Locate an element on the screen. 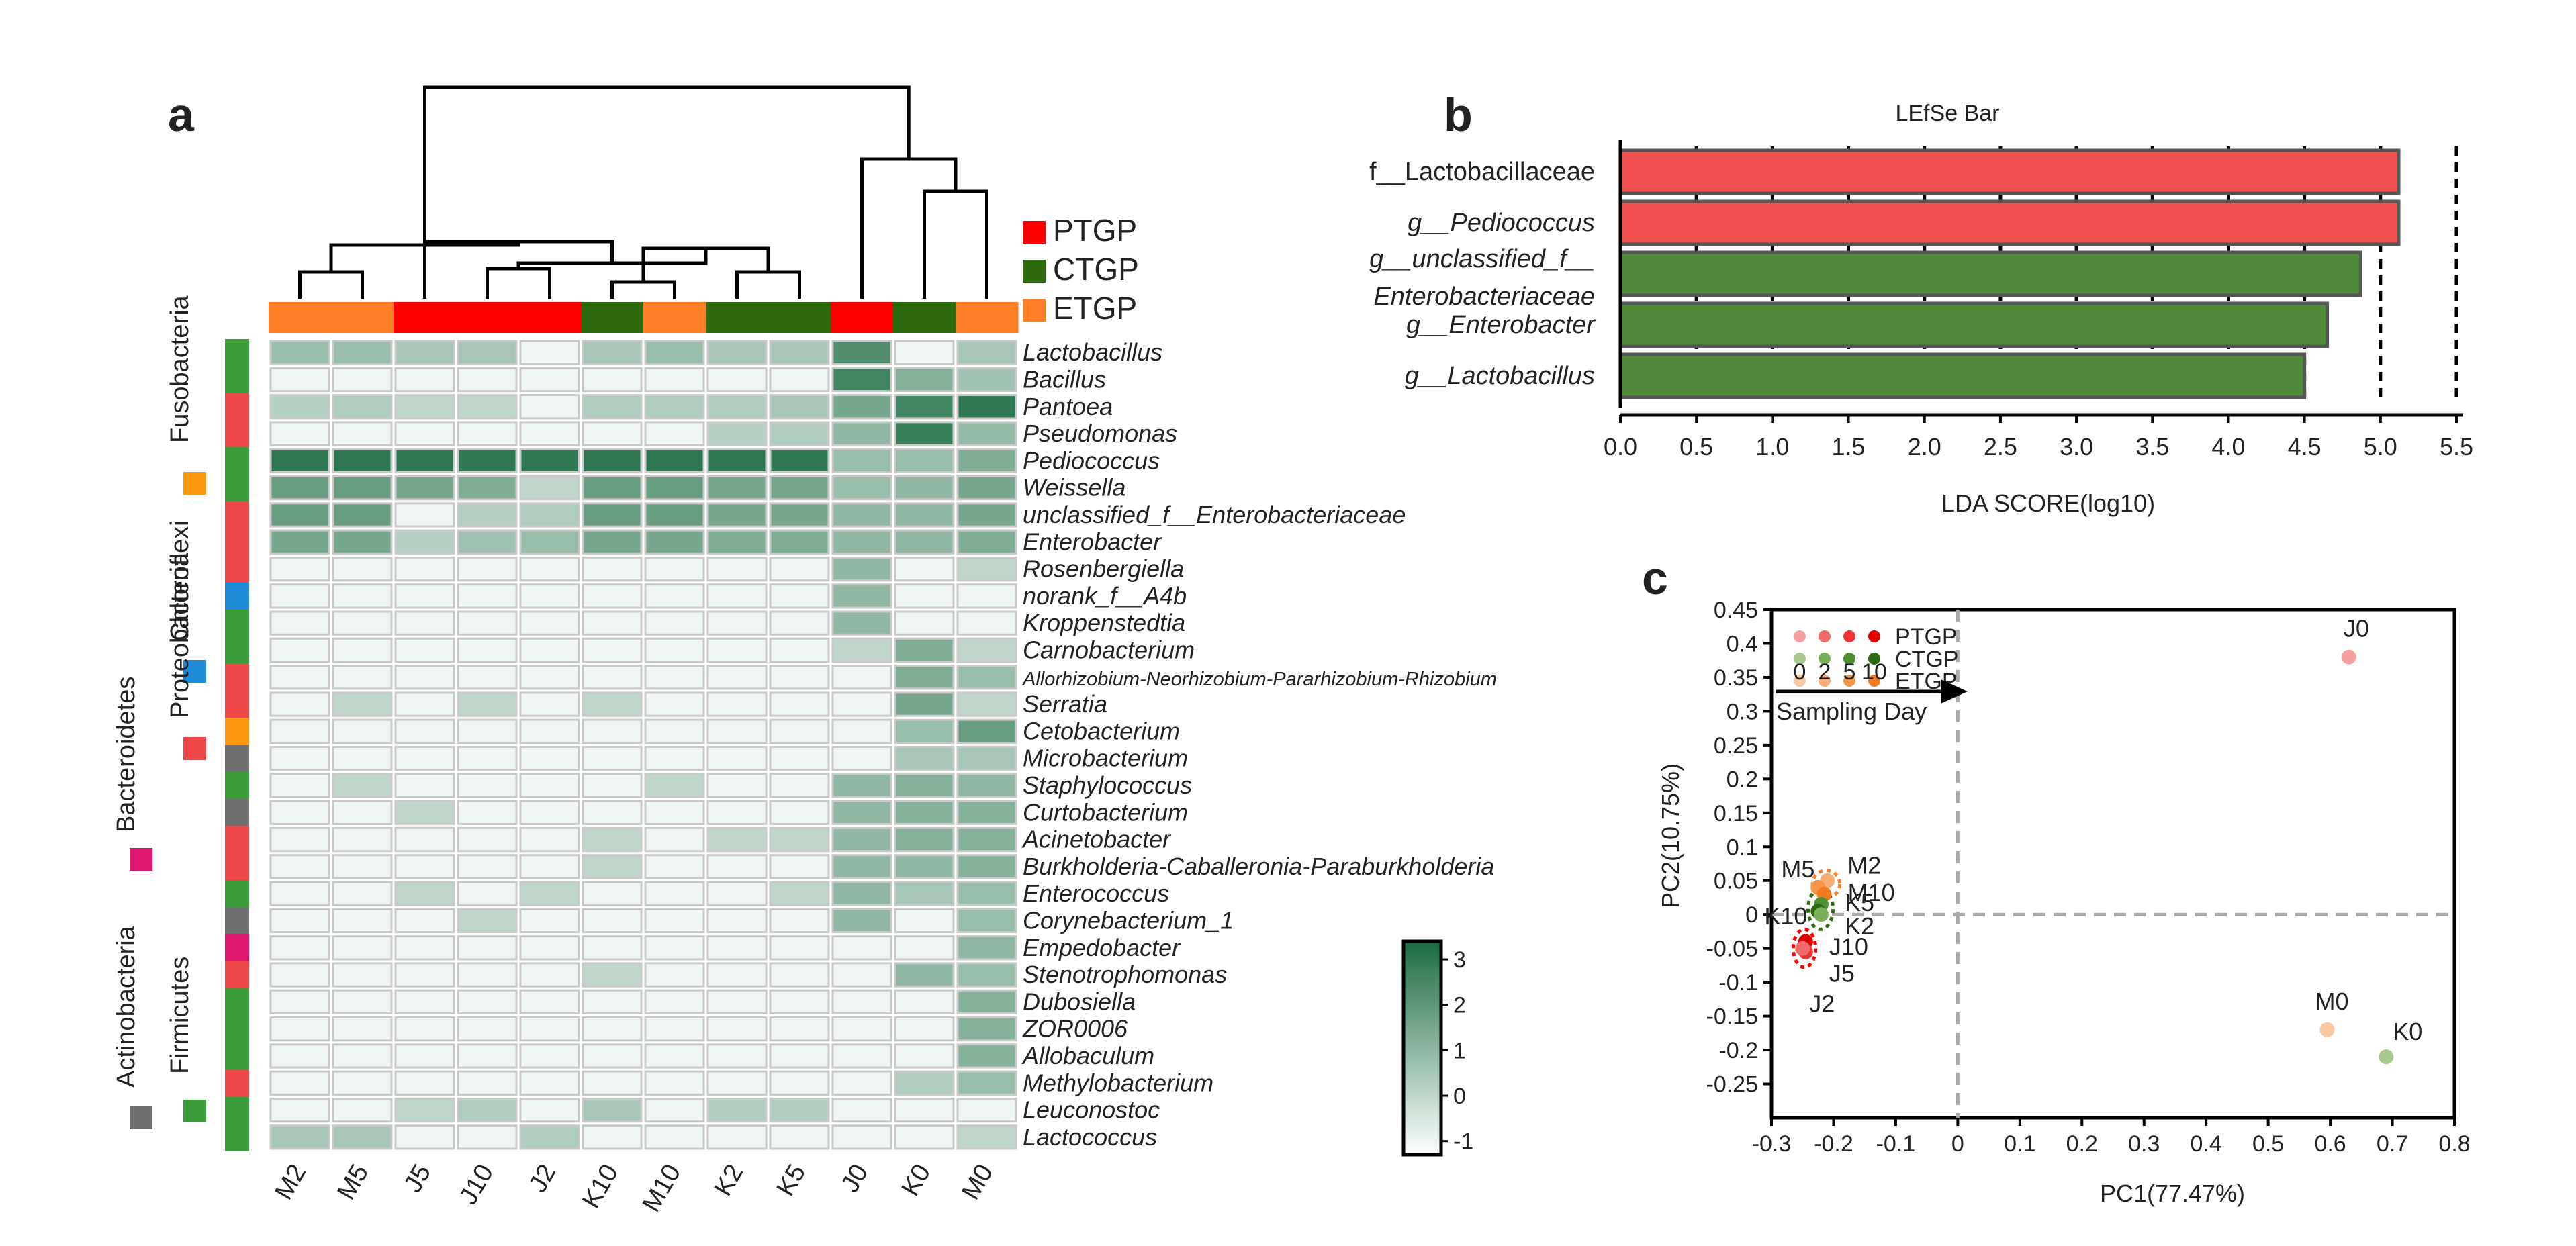  heatmap-cell-carnobacterium-k5 is located at coordinates (799, 650).